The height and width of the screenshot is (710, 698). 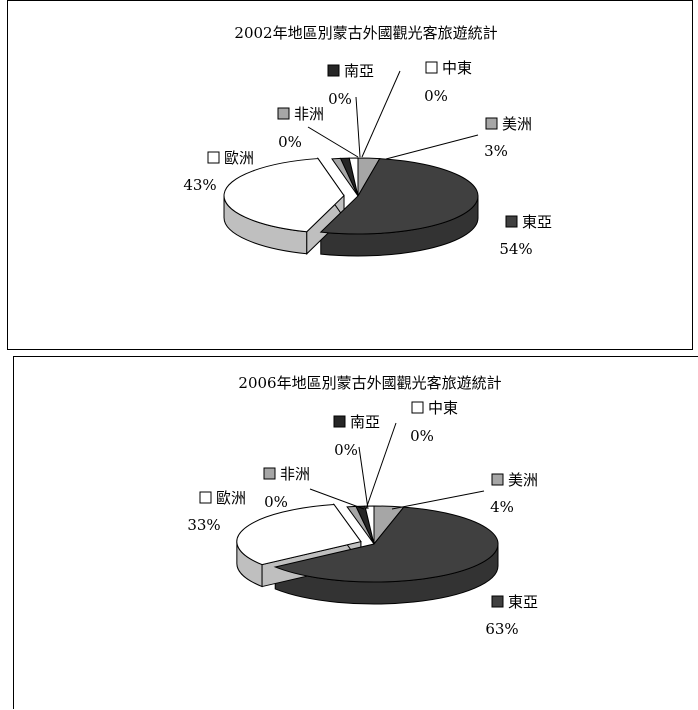 What do you see at coordinates (365, 33) in the screenshot?
I see `chart-title: 2002年地區別蒙古外國觀光客旅遊統計` at bounding box center [365, 33].